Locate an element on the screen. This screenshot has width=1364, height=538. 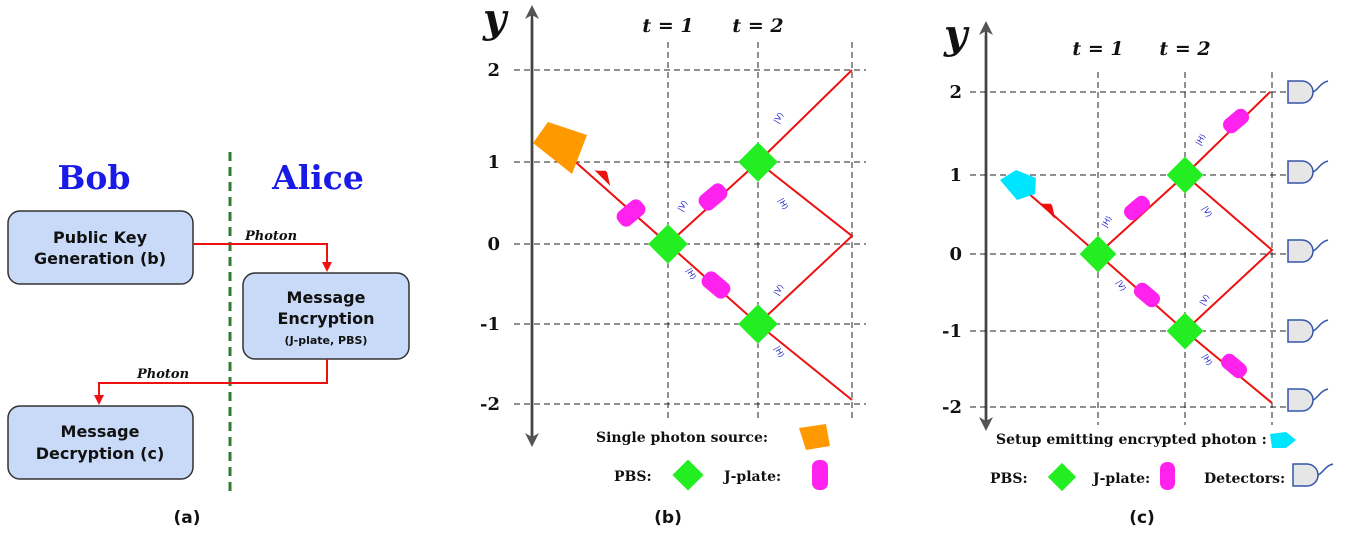
y-tick-b-1: 1 is located at coordinates (493, 162).